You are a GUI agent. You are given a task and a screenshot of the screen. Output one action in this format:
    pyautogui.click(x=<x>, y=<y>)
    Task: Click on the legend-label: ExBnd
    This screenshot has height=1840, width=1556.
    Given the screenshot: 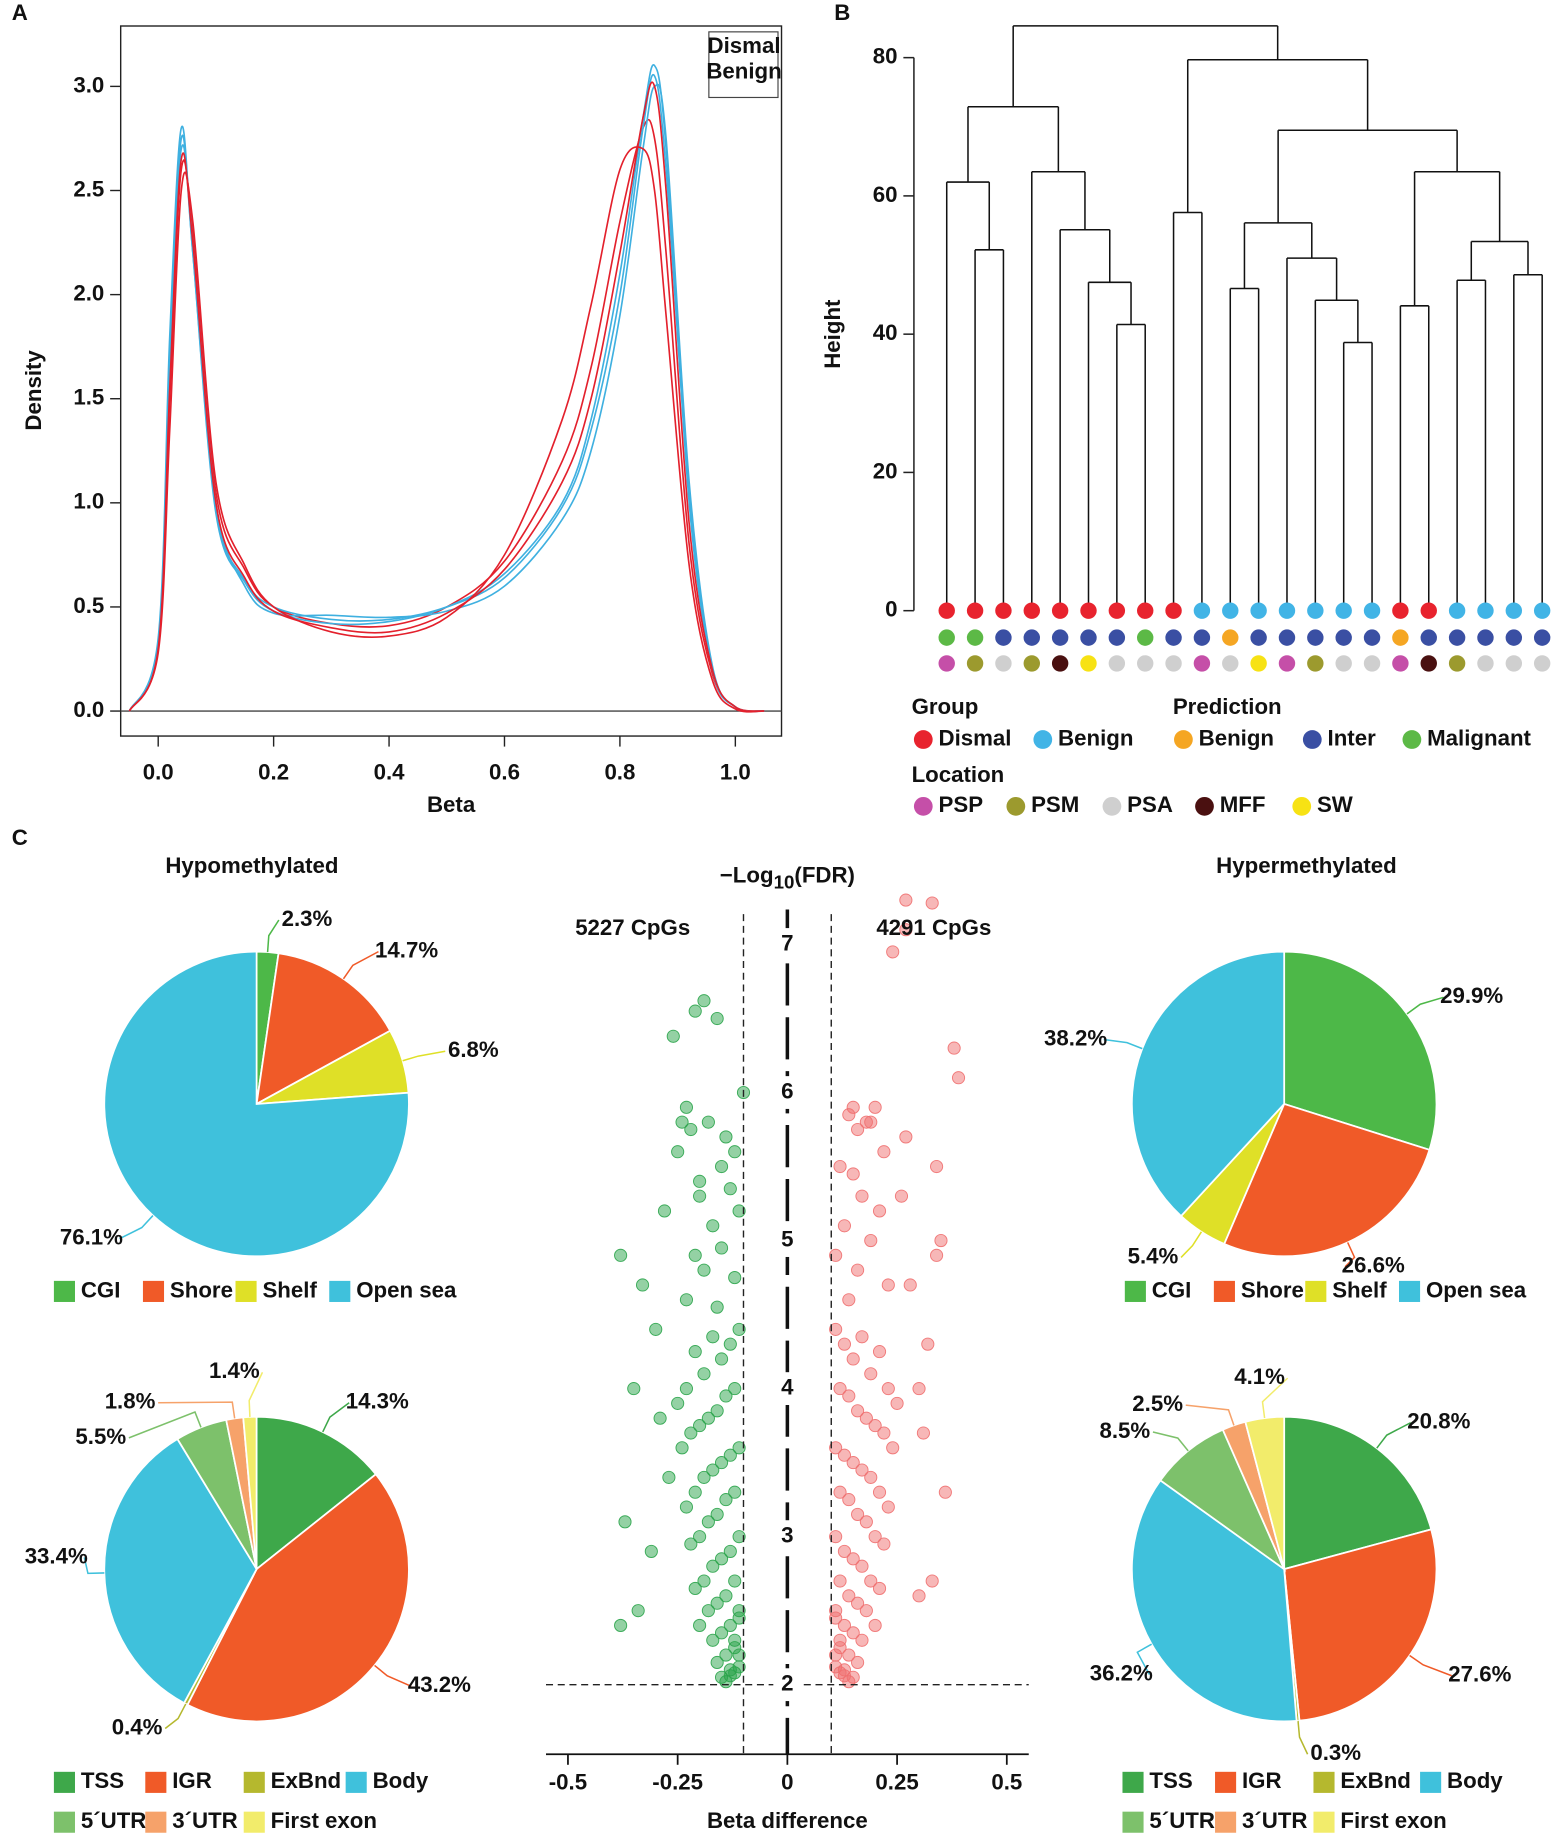 What is the action you would take?
    pyautogui.click(x=306, y=1780)
    